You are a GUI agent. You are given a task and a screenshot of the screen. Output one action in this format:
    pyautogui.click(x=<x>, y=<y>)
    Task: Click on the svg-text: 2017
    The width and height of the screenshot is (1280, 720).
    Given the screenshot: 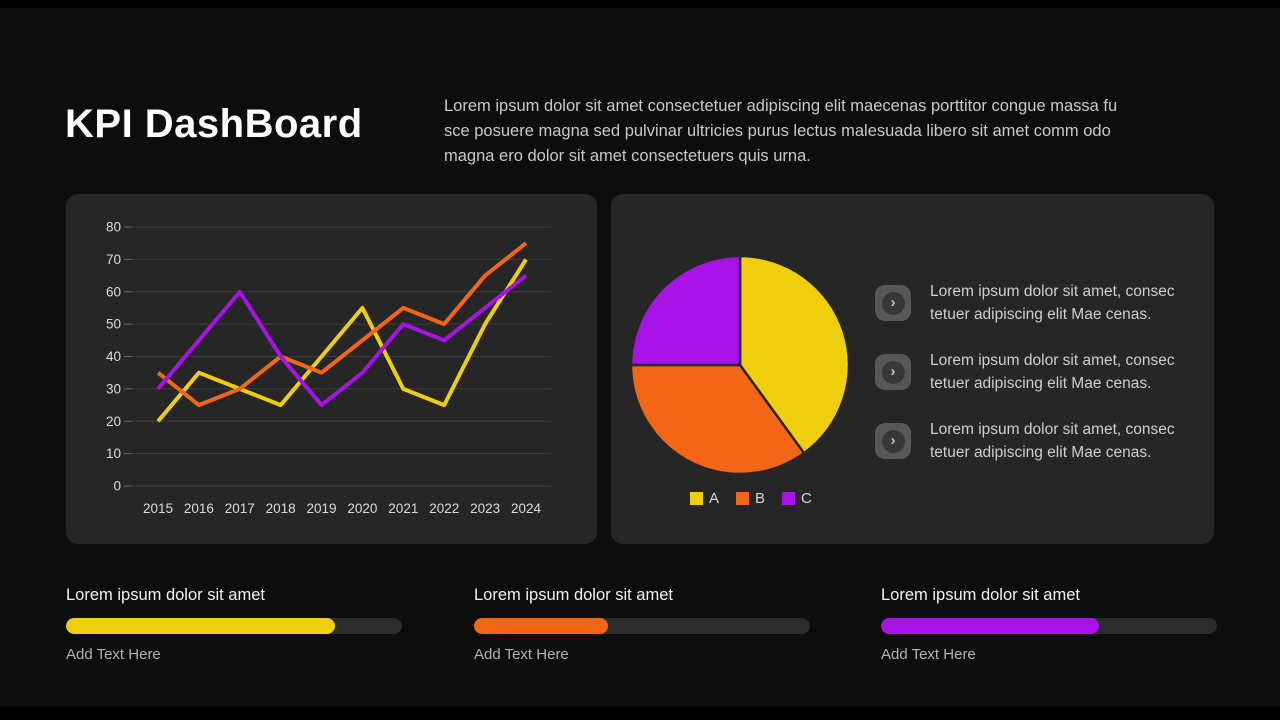 What is the action you would take?
    pyautogui.click(x=240, y=508)
    